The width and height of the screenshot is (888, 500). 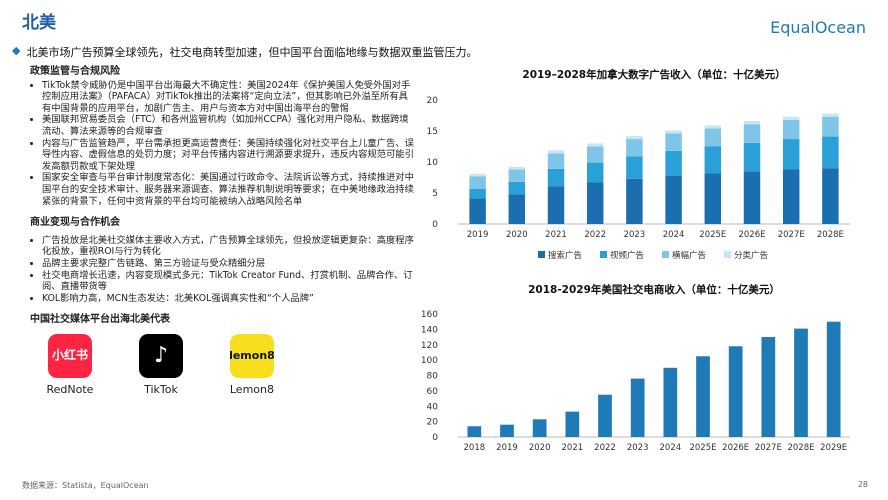 I want to click on platform-name: TikTok, so click(x=161, y=389).